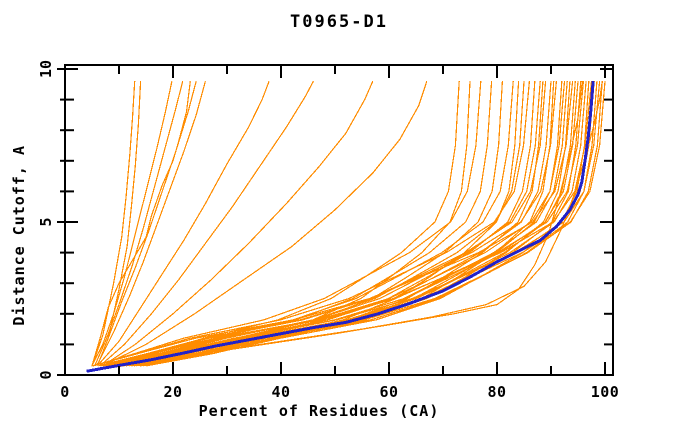  Describe the element at coordinates (280, 392) in the screenshot. I see `x-tick-label: 40` at that location.